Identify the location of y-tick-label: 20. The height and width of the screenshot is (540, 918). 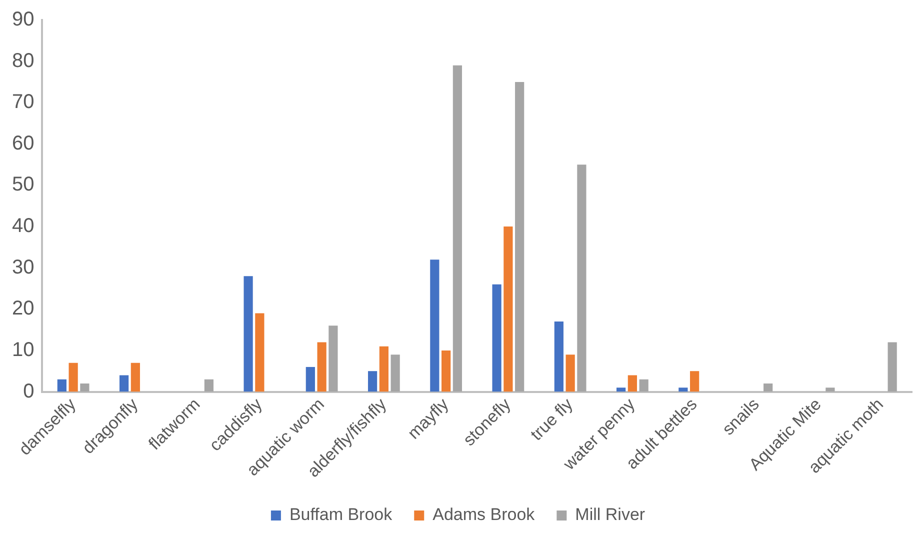
(23, 309).